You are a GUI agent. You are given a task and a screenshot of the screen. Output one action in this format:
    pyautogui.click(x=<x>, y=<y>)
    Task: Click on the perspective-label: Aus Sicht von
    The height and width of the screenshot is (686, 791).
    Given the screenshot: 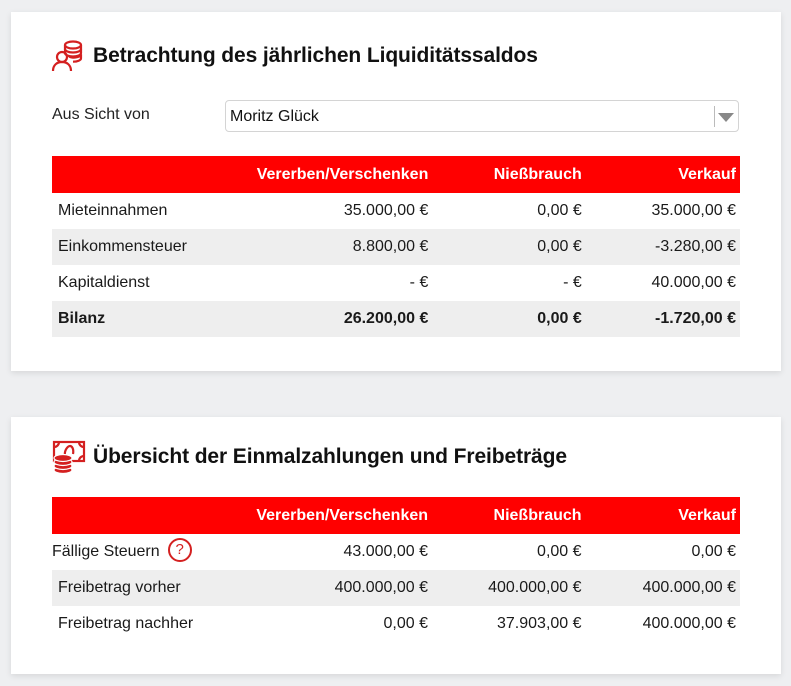 What is the action you would take?
    pyautogui.click(x=101, y=114)
    